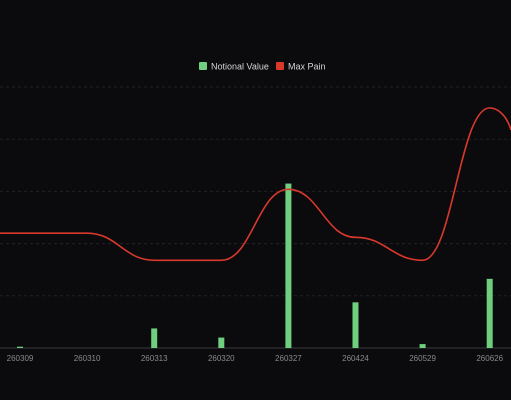 The height and width of the screenshot is (400, 511). What do you see at coordinates (307, 67) in the screenshot?
I see `legend-label-max-pain: Max Pain` at bounding box center [307, 67].